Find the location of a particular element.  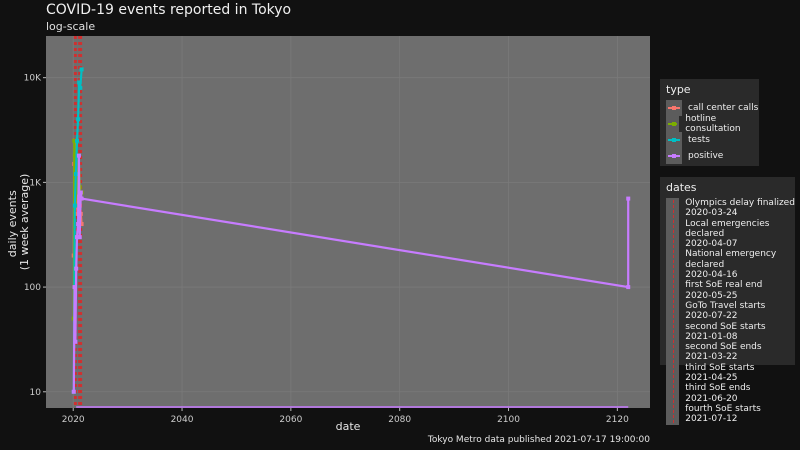

dates-legend-entry: third SoE ends is located at coordinates (718, 388).